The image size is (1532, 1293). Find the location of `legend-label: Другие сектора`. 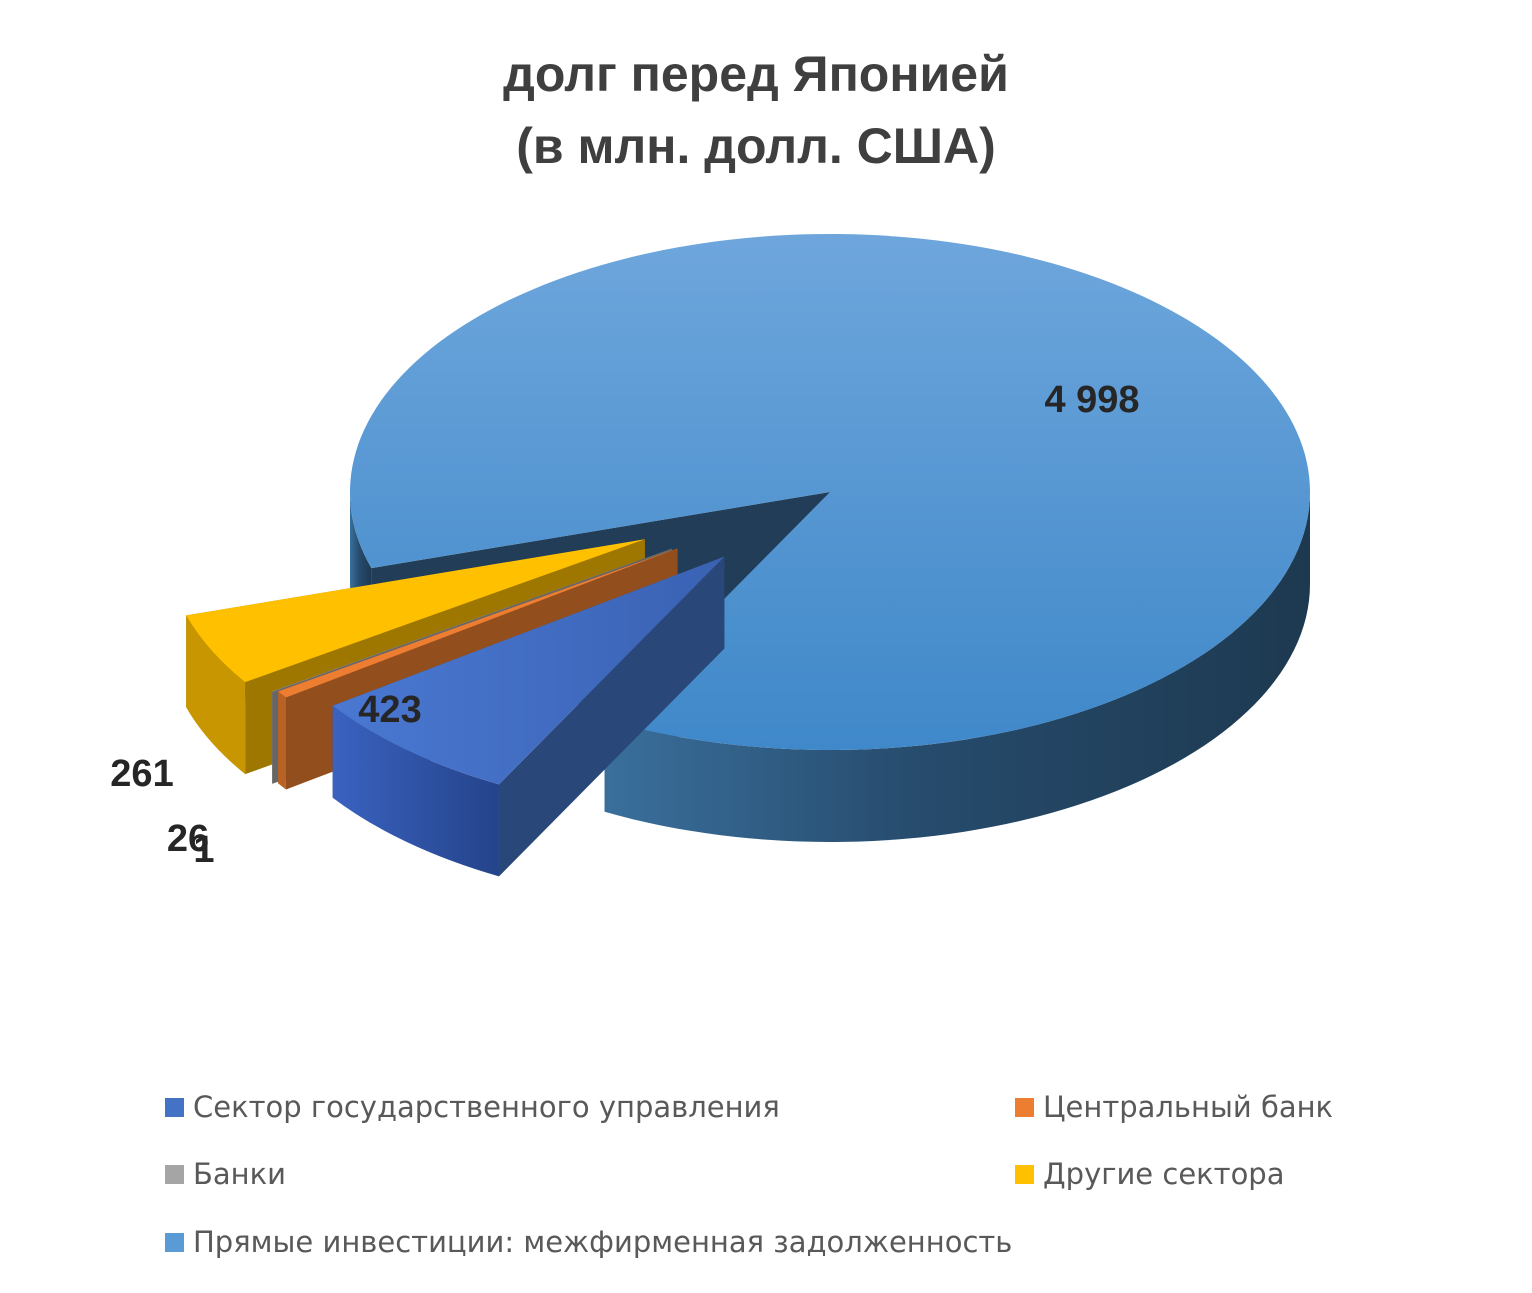

legend-label: Другие сектора is located at coordinates (1164, 1174).